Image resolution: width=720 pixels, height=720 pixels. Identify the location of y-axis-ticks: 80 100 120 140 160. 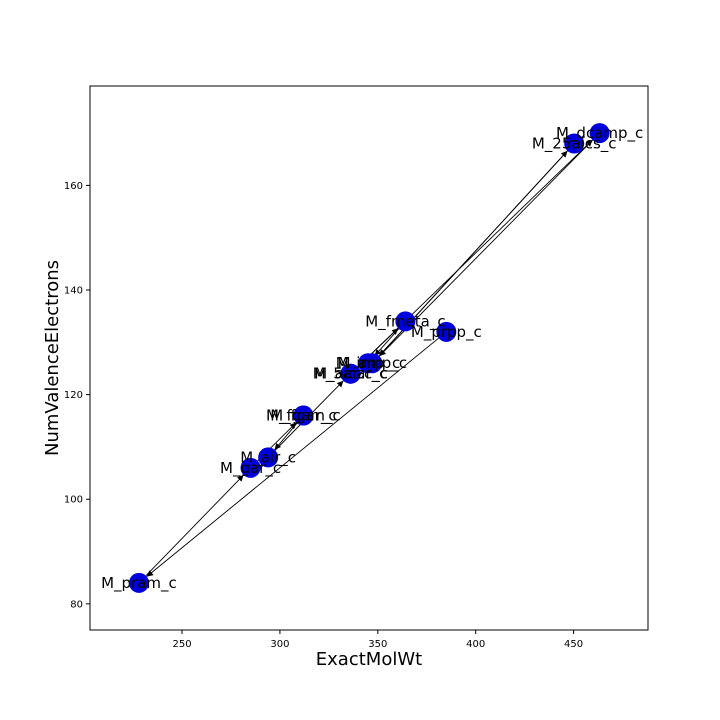
(77, 395).